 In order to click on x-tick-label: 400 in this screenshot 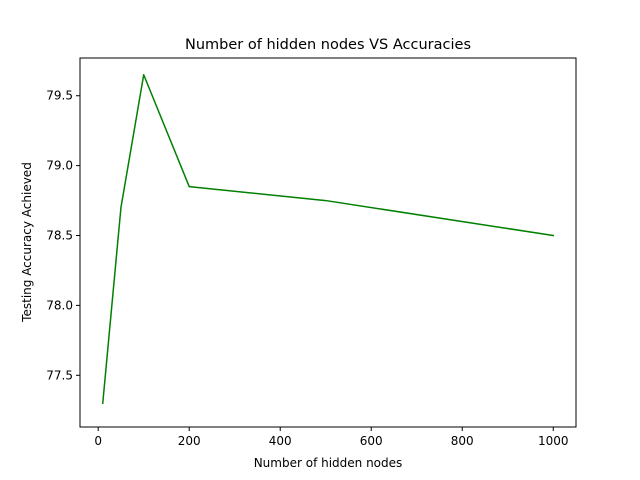, I will do `click(280, 441)`.